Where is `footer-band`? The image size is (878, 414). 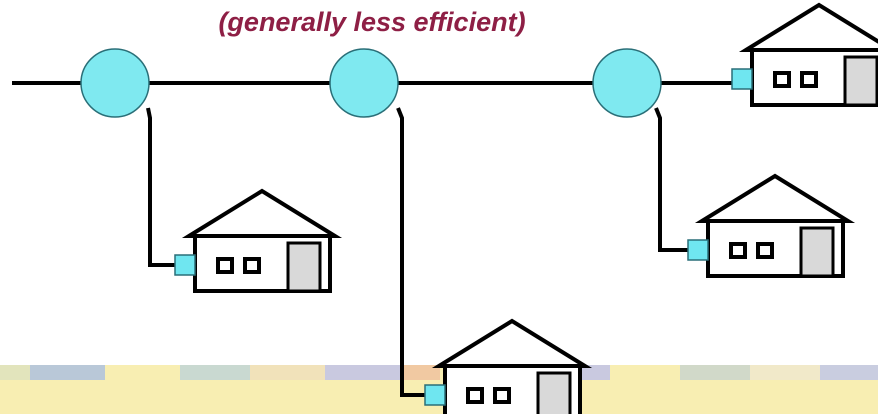 footer-band is located at coordinates (439, 389).